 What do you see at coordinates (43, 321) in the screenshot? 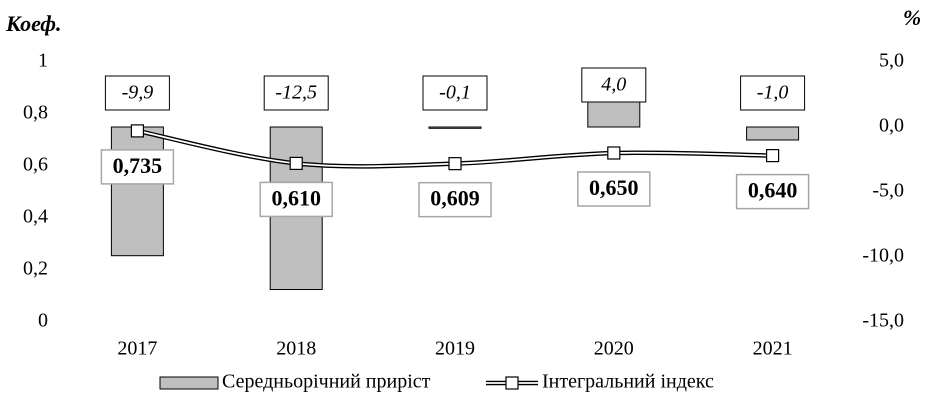
I see `y-tick-label: 0` at bounding box center [43, 321].